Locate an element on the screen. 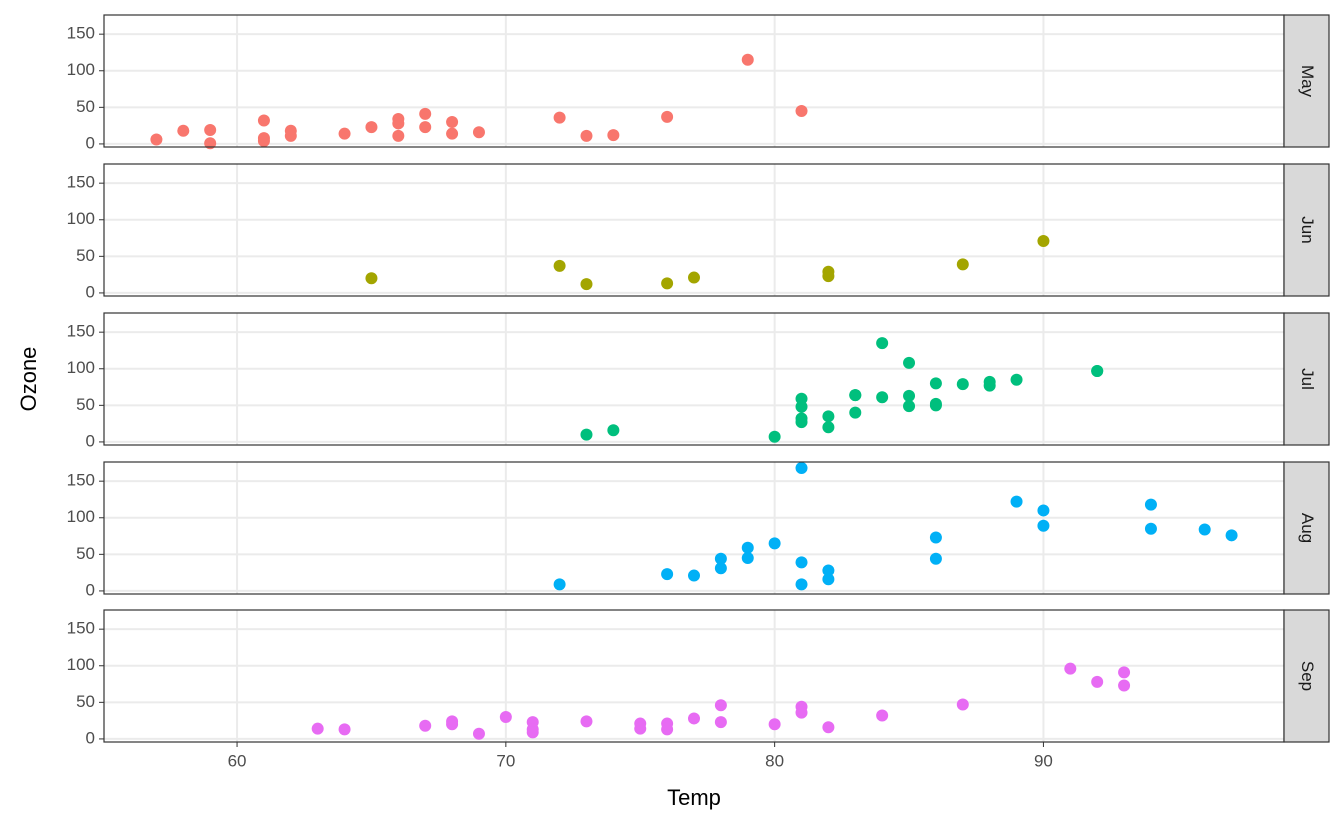 The width and height of the screenshot is (1344, 830). x-tick-label: 90 is located at coordinates (1043, 760).